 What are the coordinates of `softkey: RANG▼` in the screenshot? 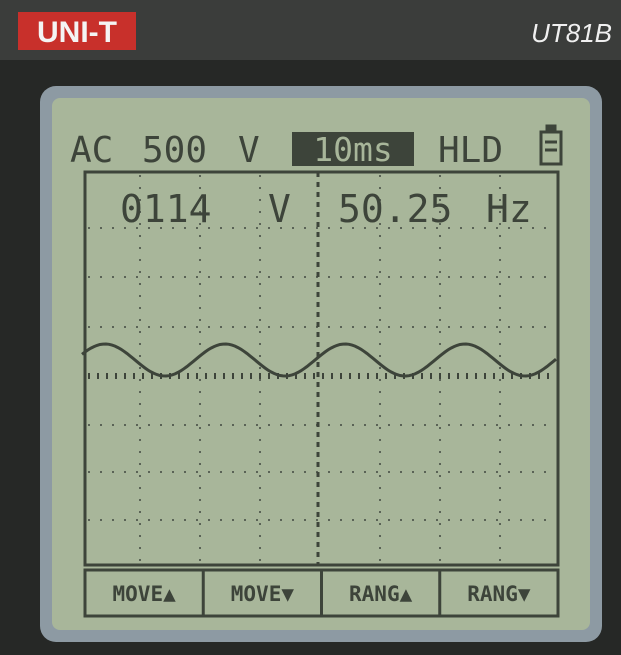 It's located at (499, 594).